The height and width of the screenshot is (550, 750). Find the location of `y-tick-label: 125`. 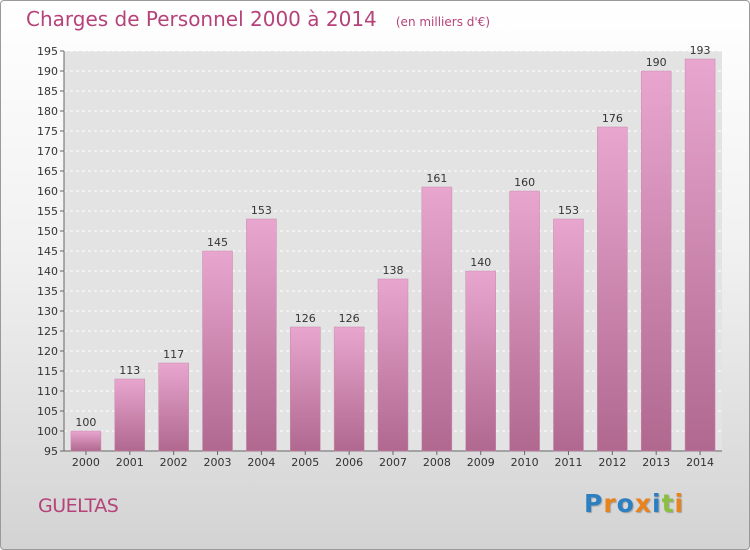

y-tick-label: 125 is located at coordinates (47, 331).